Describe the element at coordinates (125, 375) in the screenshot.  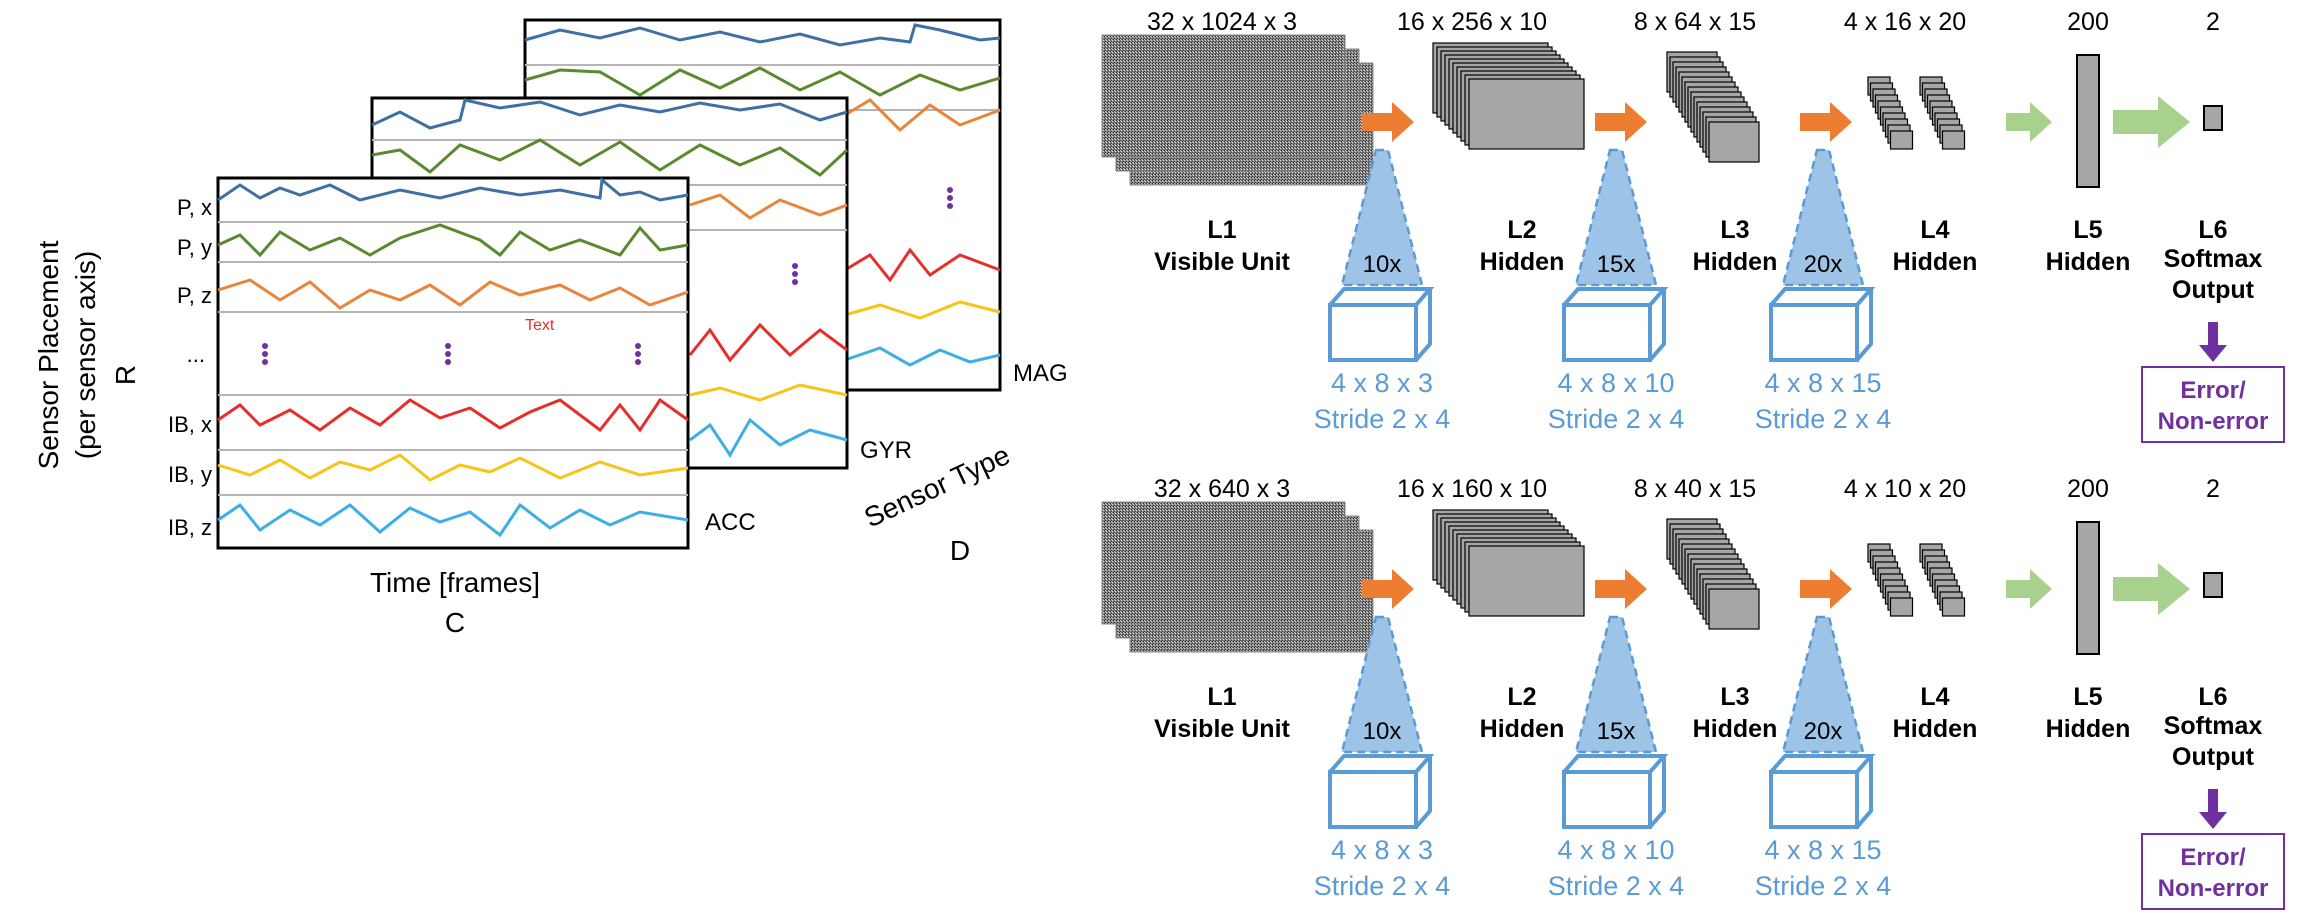
I see `y-axis-var: R` at that location.